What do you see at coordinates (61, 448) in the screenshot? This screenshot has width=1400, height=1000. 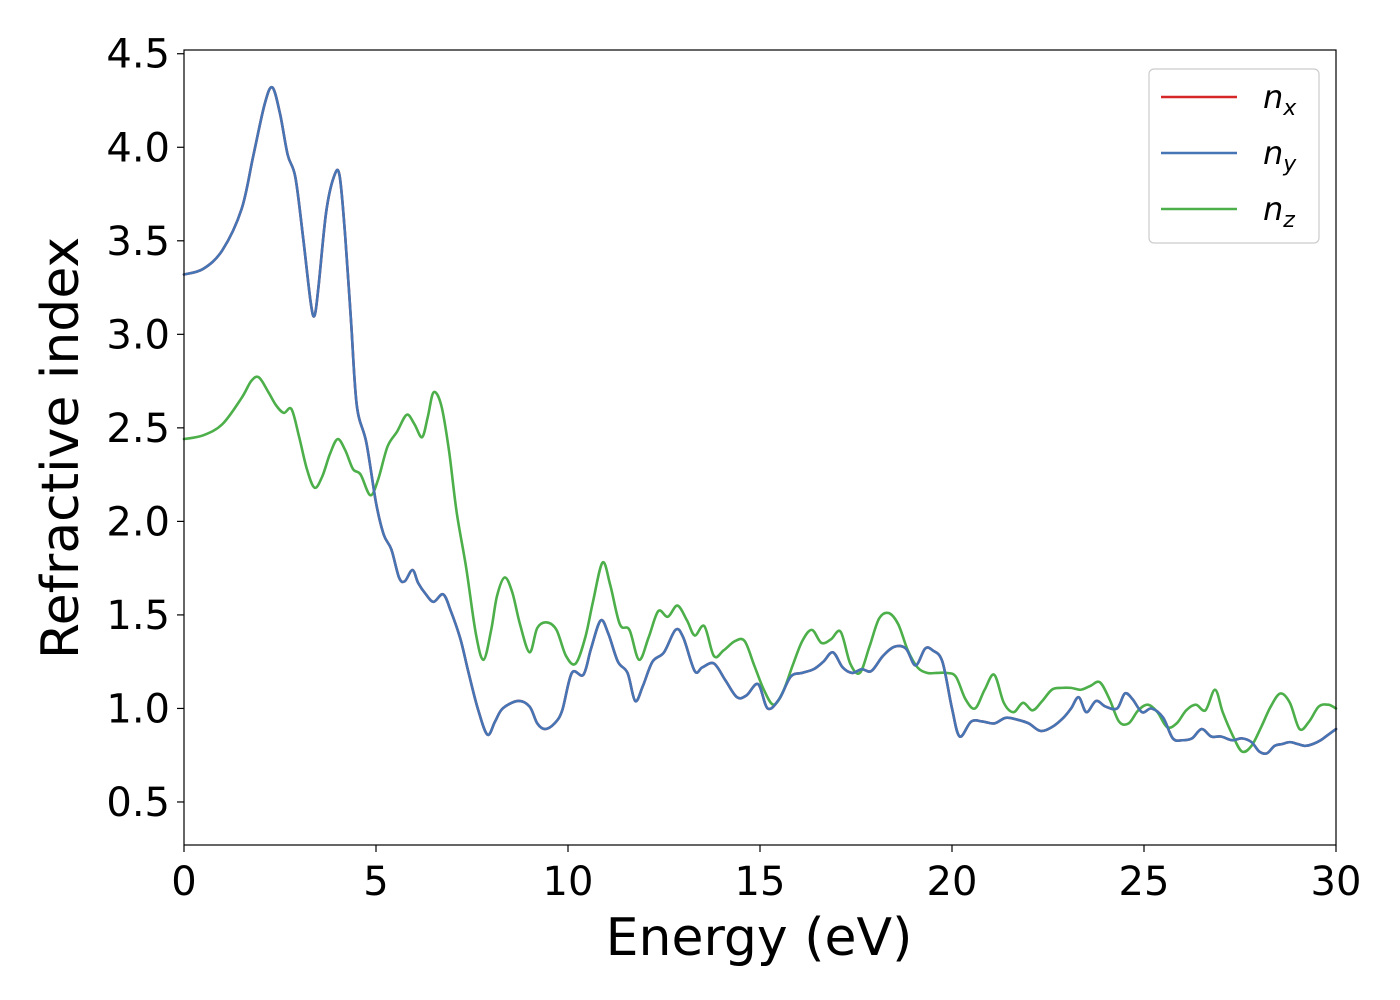 I see `y-axis-label: Refractive index` at bounding box center [61, 448].